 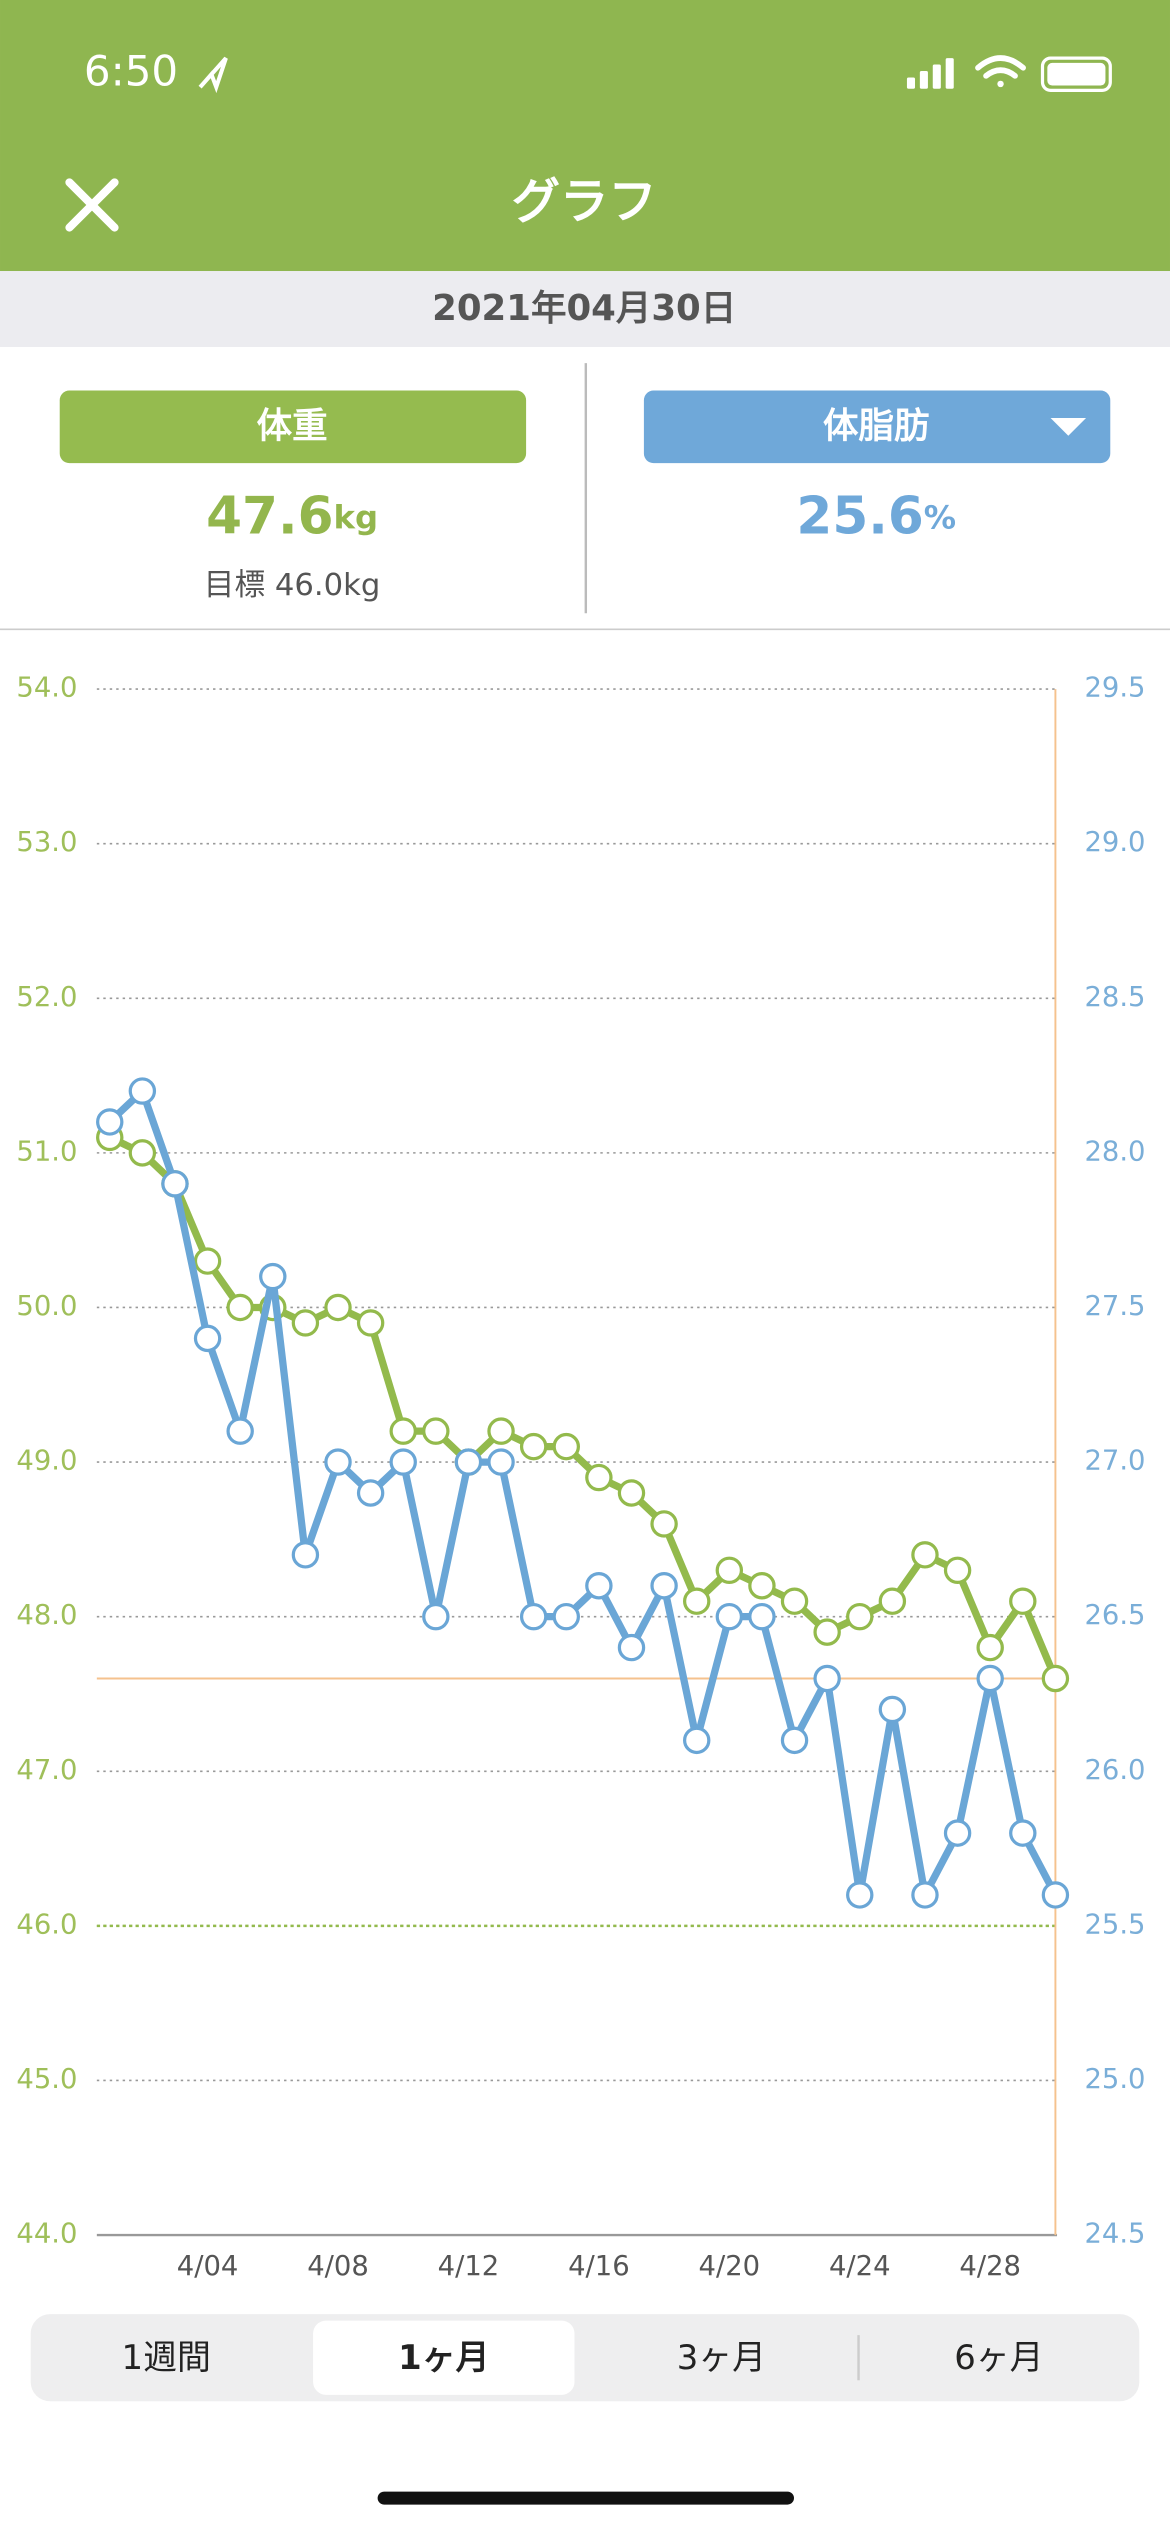 What do you see at coordinates (166, 2357) in the screenshot?
I see `tab-label: 1週間` at bounding box center [166, 2357].